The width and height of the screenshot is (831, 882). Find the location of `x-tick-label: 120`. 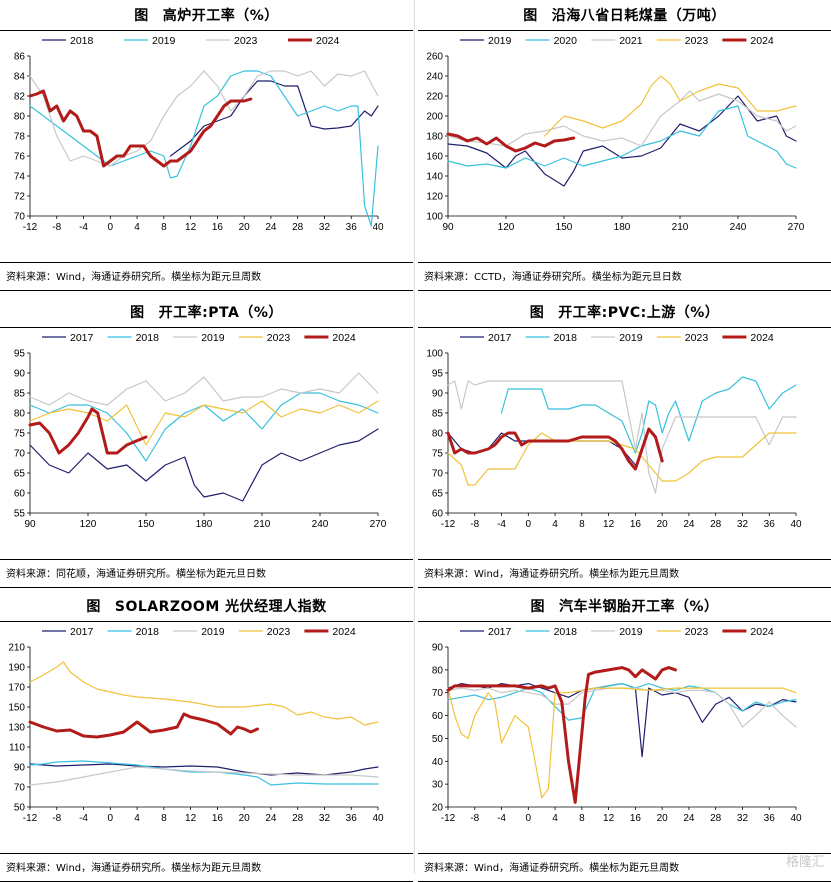

x-tick-label: 120 is located at coordinates (506, 227).